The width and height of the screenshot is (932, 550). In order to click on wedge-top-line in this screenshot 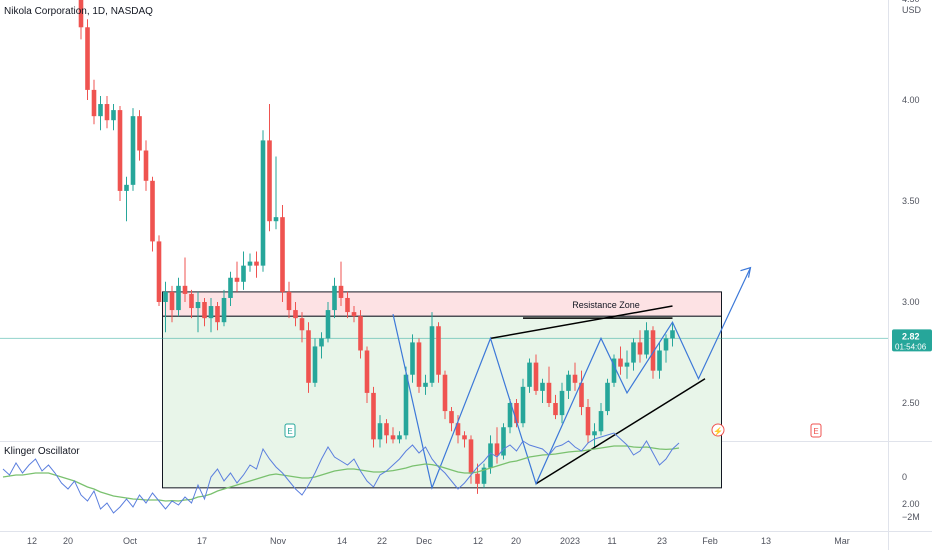, I will do `click(581, 322)`.